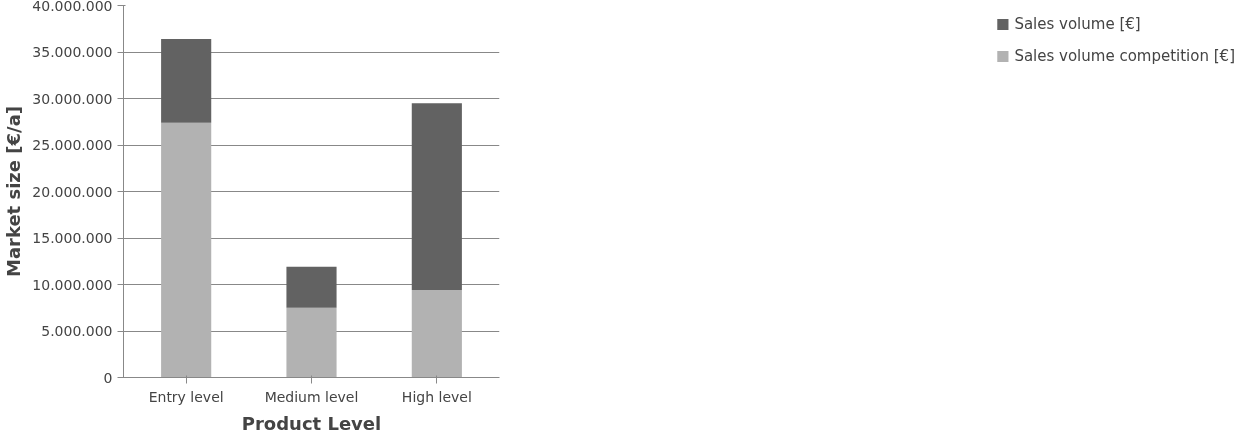 This screenshot has height=444, width=1253. I want to click on x-tick-label: High level, so click(436, 396).